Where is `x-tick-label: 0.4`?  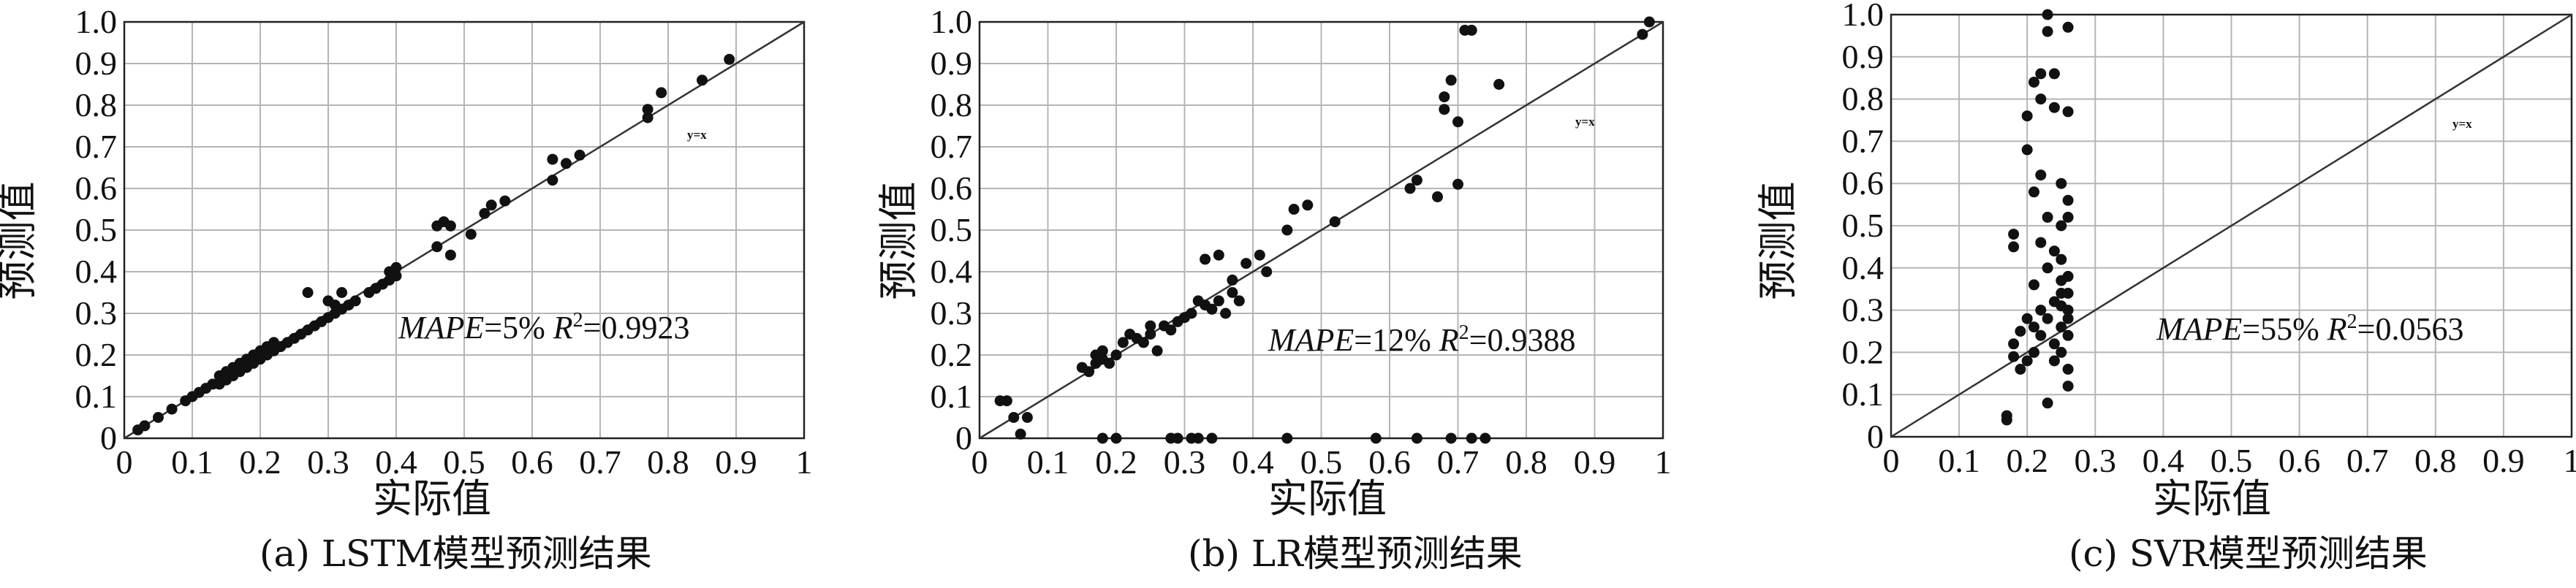
x-tick-label: 0.4 is located at coordinates (1253, 462).